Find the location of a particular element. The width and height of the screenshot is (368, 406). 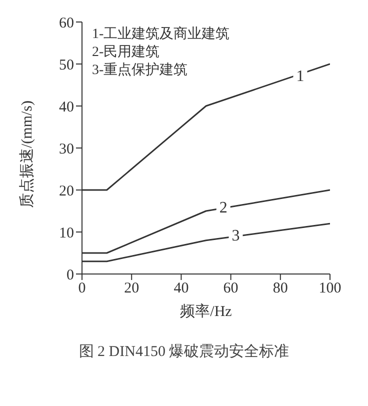

y-axis-title: 质点振速/(mm/s) is located at coordinates (27, 154).